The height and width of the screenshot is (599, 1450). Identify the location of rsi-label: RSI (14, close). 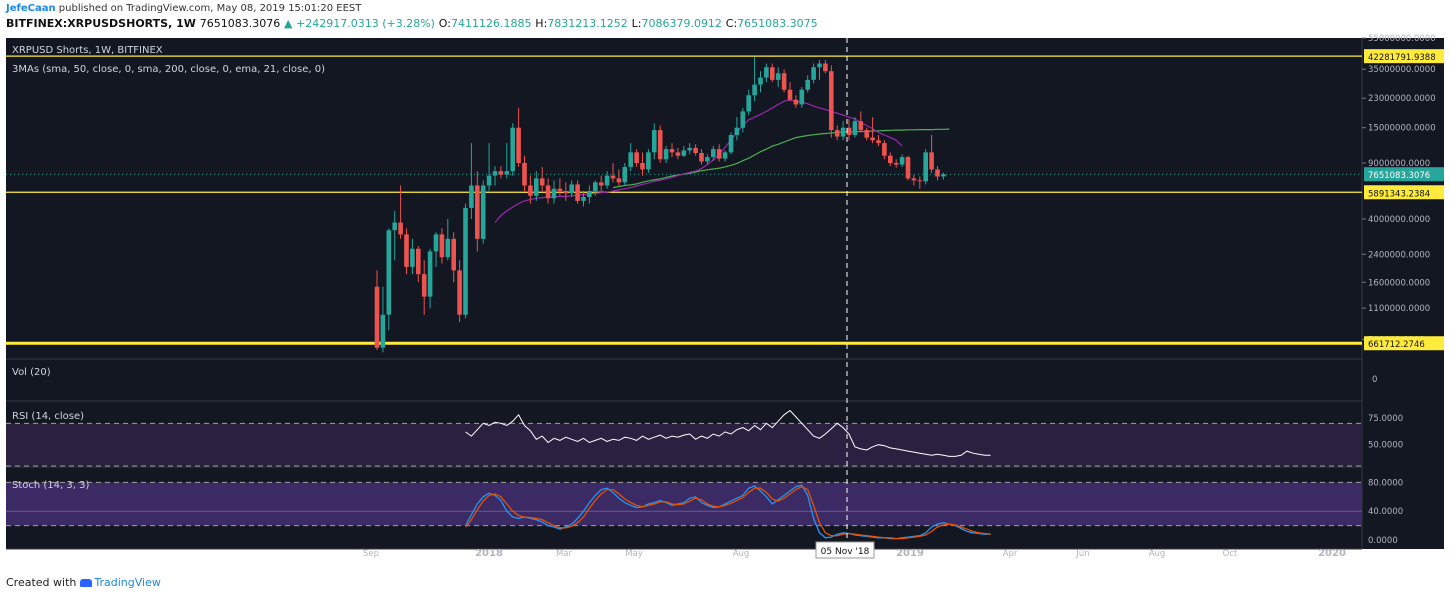
(48, 416).